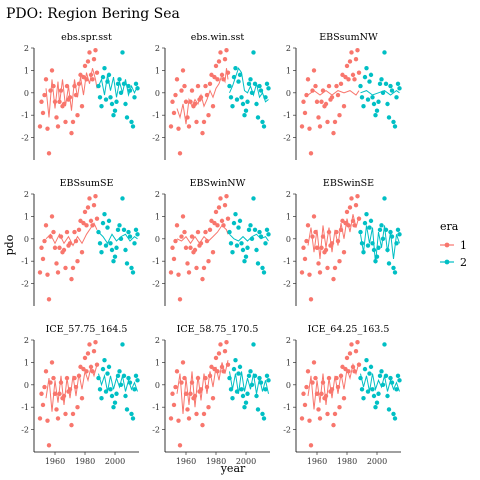  Describe the element at coordinates (447, 245) in the screenshot. I see `legend-key-point` at that location.